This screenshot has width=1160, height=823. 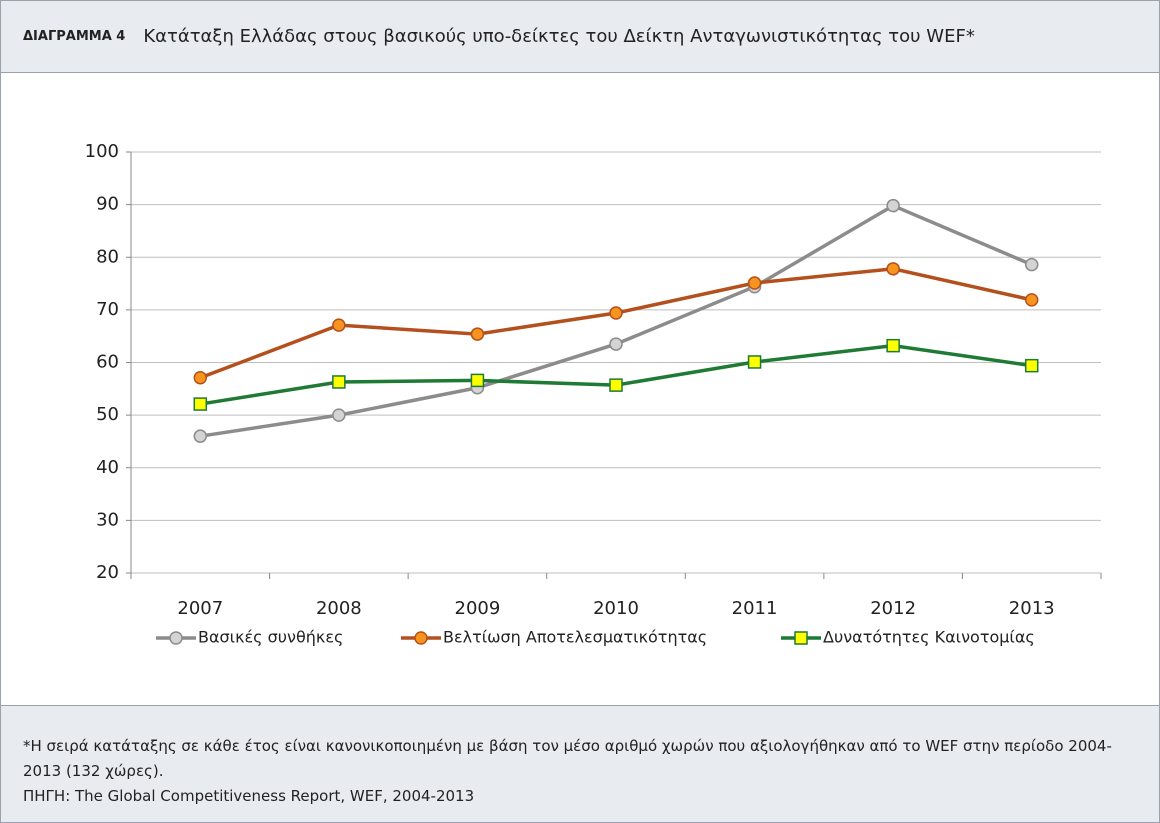 I want to click on legend-label: Δυνατότητες Καινοτομίας, so click(x=929, y=637).